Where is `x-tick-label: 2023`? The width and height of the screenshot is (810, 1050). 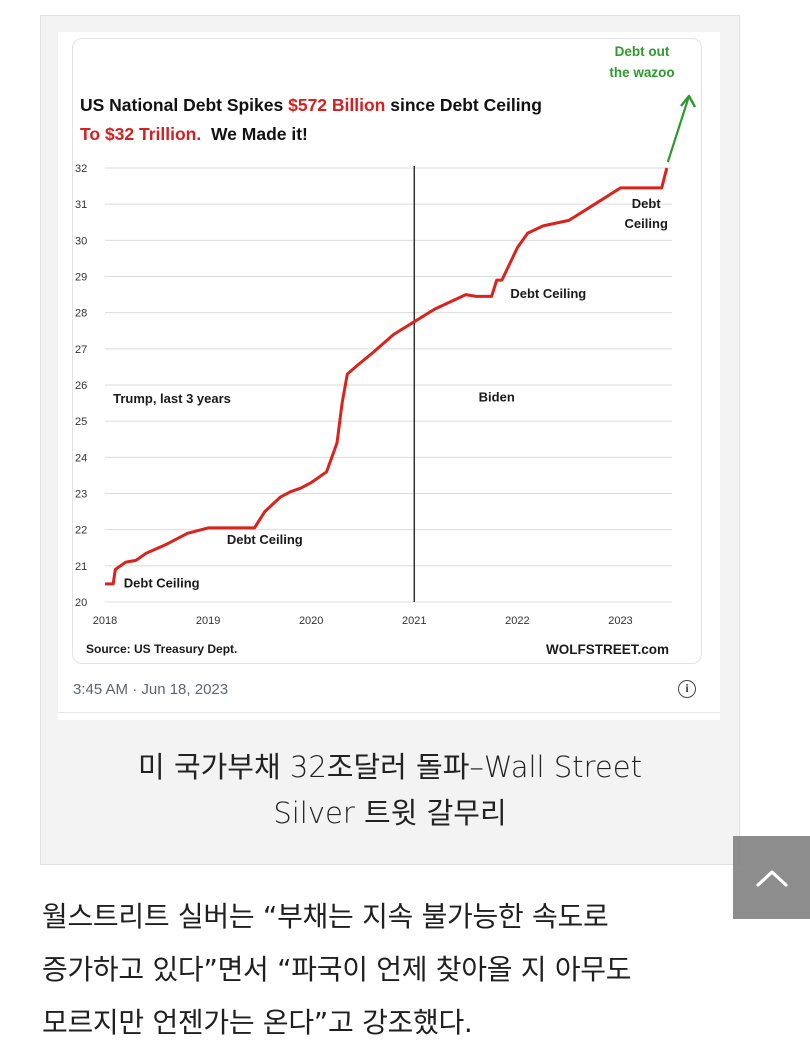
x-tick-label: 2023 is located at coordinates (620, 621).